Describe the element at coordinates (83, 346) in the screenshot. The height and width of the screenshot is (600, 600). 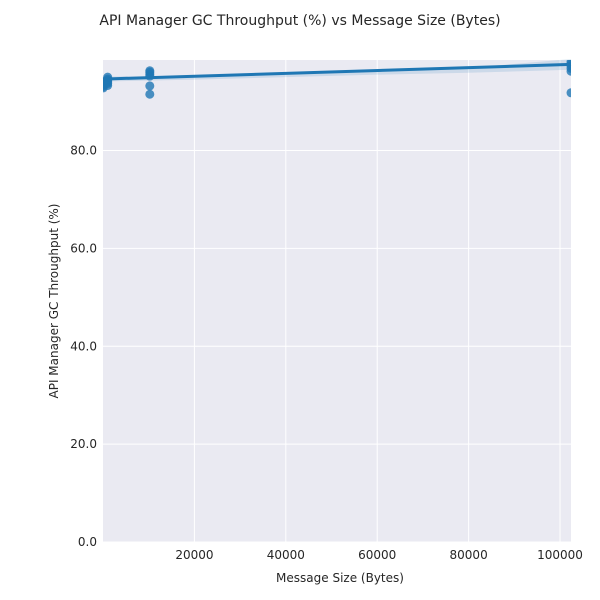
I see `y-tick-label: 40.0` at that location.